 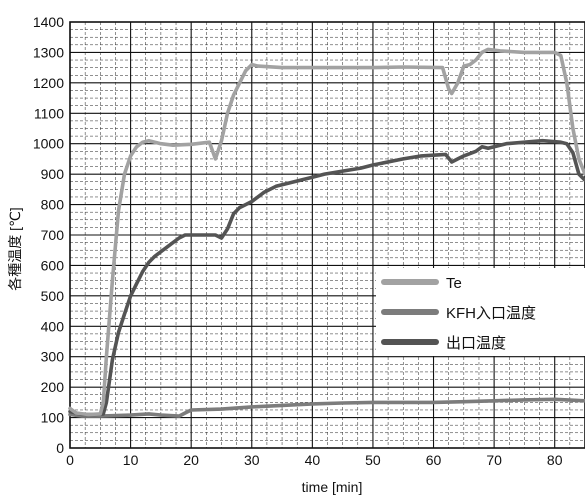 What do you see at coordinates (454, 283) in the screenshot?
I see `legend-label-0: Te` at bounding box center [454, 283].